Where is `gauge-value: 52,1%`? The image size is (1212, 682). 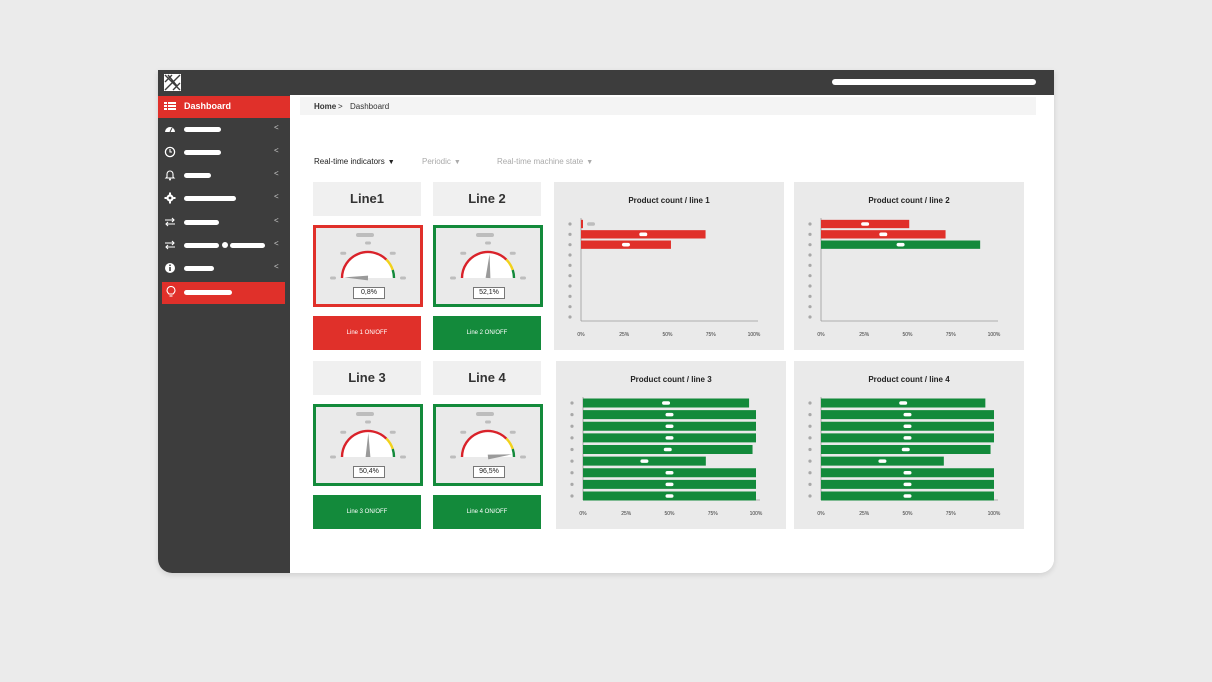 gauge-value: 52,1% is located at coordinates (489, 293).